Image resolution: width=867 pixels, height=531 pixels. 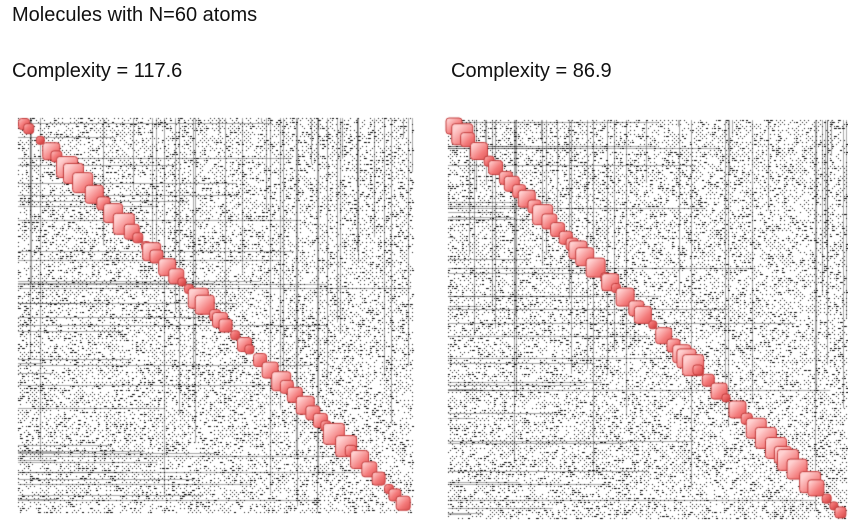 I want to click on figure-title: Molecules with N=60 atoms, so click(x=135, y=15).